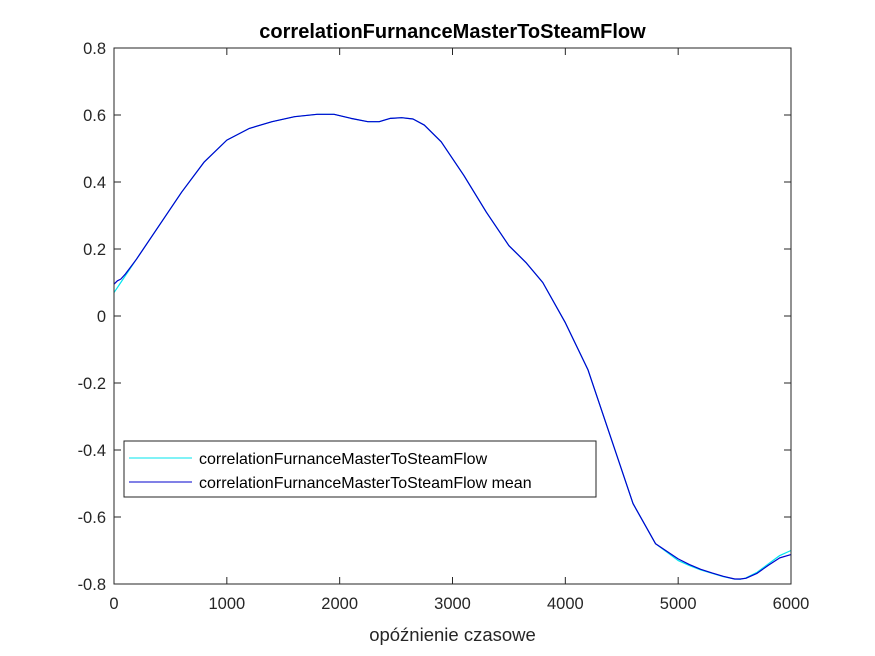 The image size is (875, 656). I want to click on y-tick-label: -0.8, so click(92, 585).